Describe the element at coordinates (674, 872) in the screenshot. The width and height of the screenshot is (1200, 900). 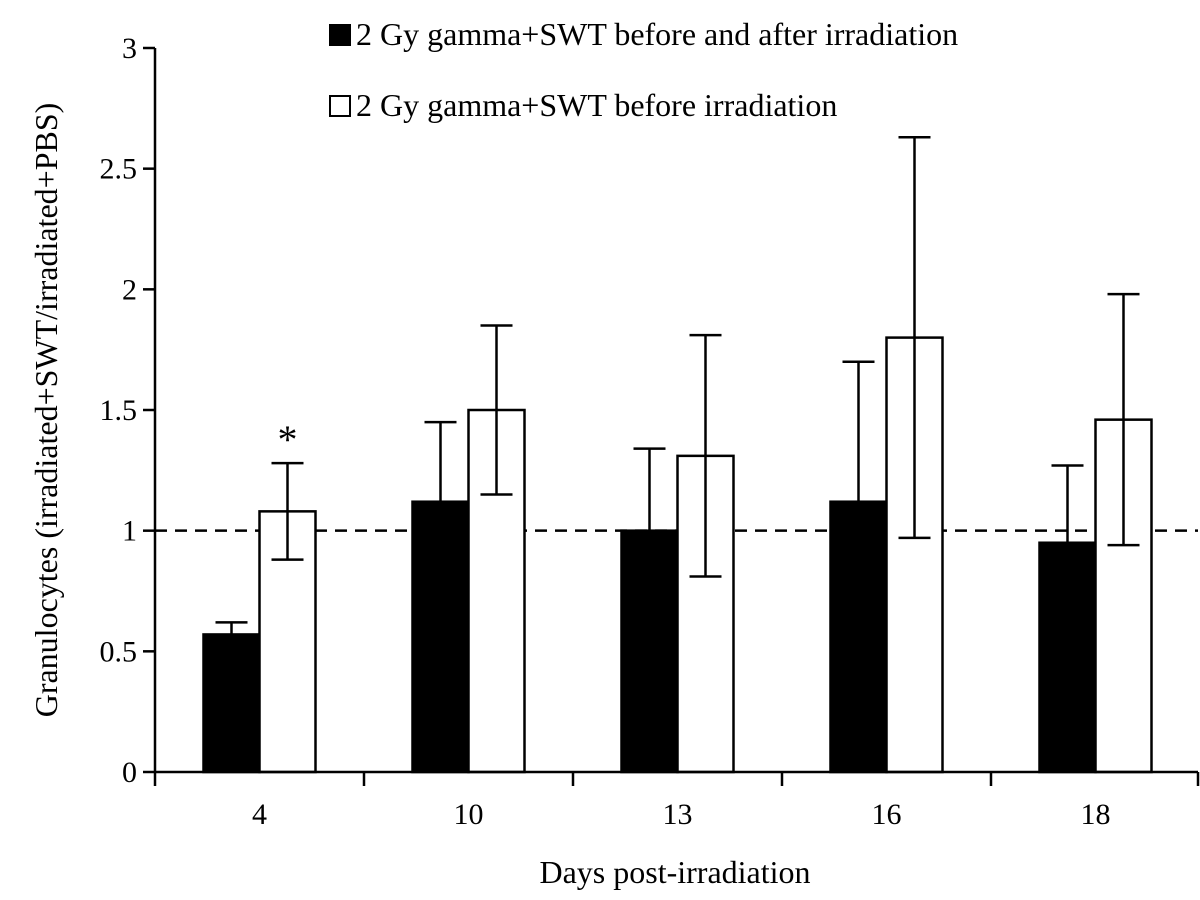
I see `x-axis-title: Days post-irradiation` at that location.